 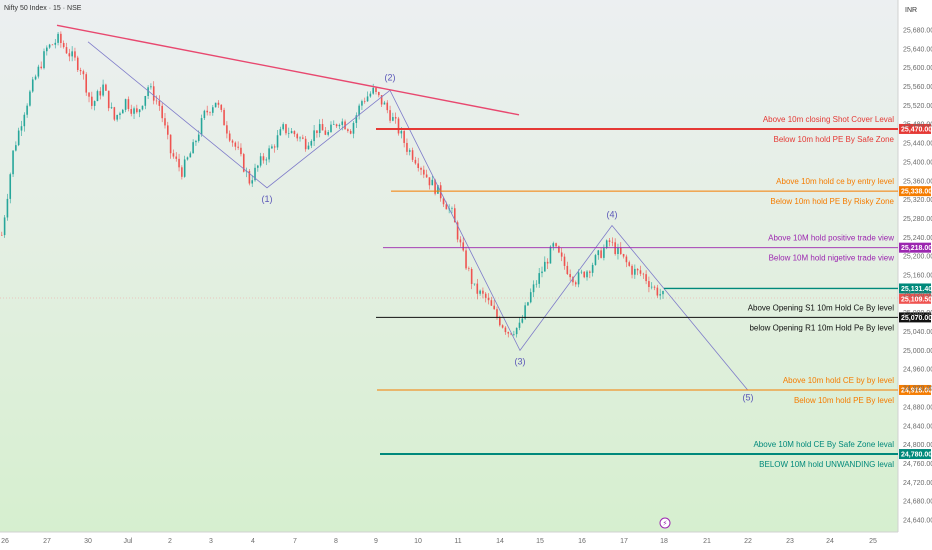 I want to click on currency-label: INR, so click(x=911, y=10).